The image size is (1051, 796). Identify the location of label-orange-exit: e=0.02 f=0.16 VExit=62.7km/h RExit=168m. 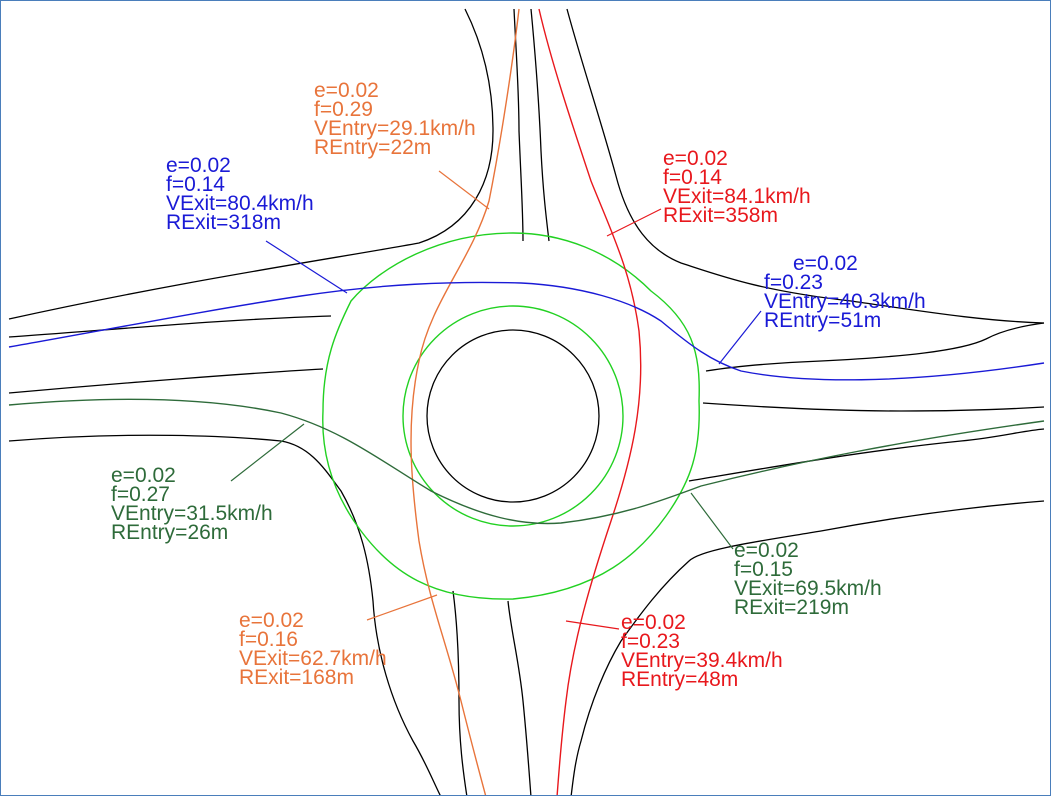
(313, 649).